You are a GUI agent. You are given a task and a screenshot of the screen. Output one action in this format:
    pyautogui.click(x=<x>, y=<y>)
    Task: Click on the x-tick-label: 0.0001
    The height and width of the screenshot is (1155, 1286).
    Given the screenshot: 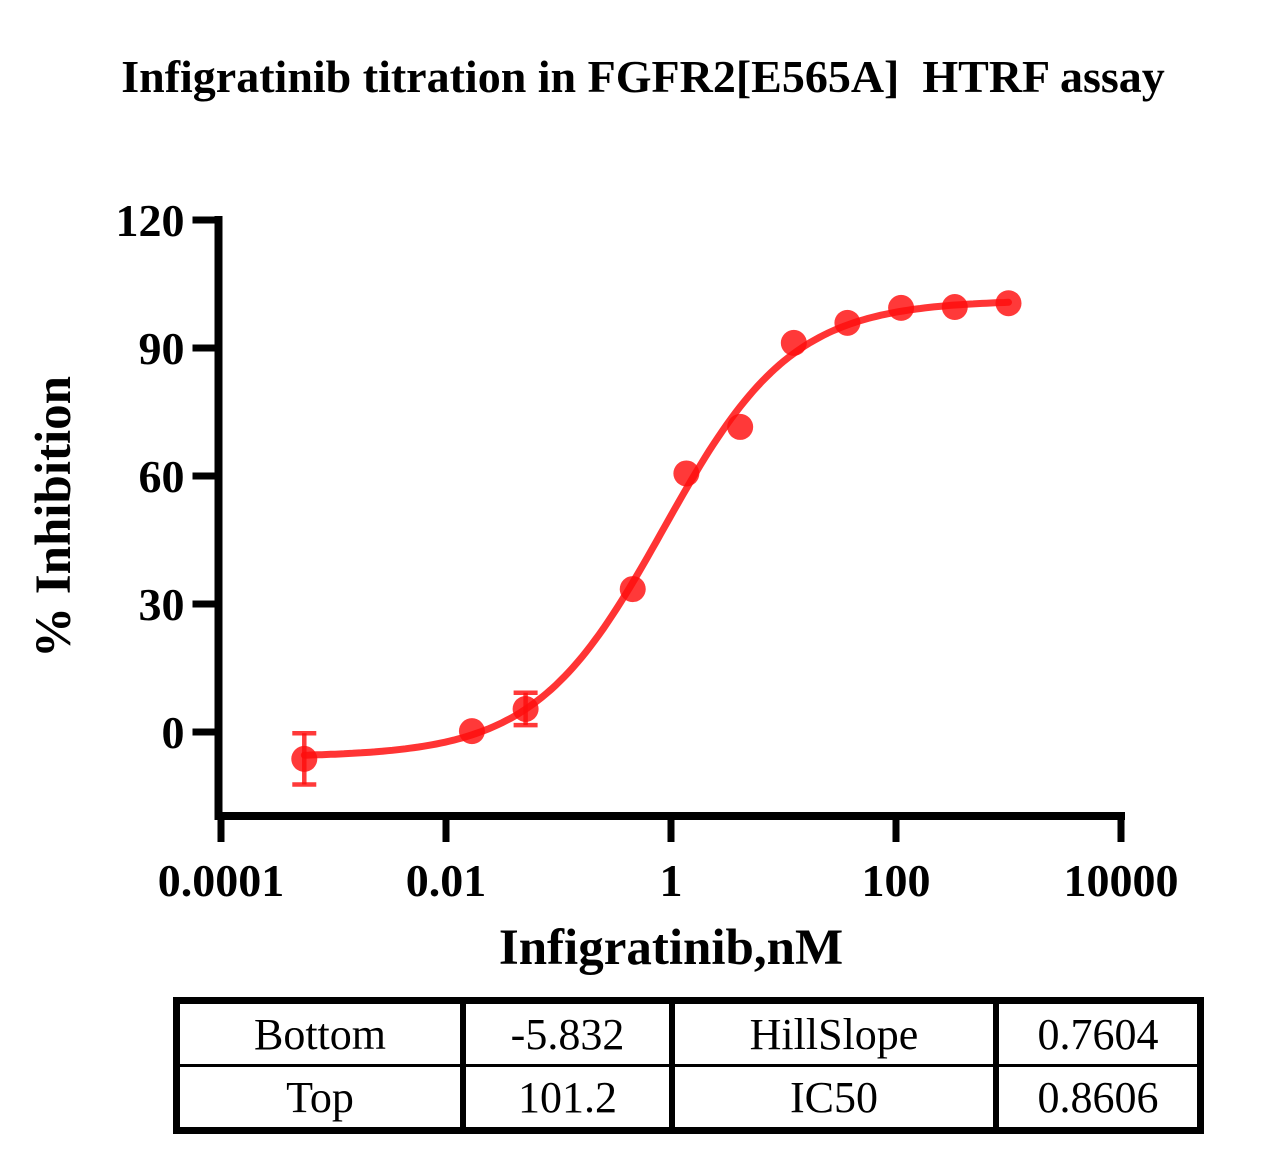 What is the action you would take?
    pyautogui.click(x=221, y=880)
    